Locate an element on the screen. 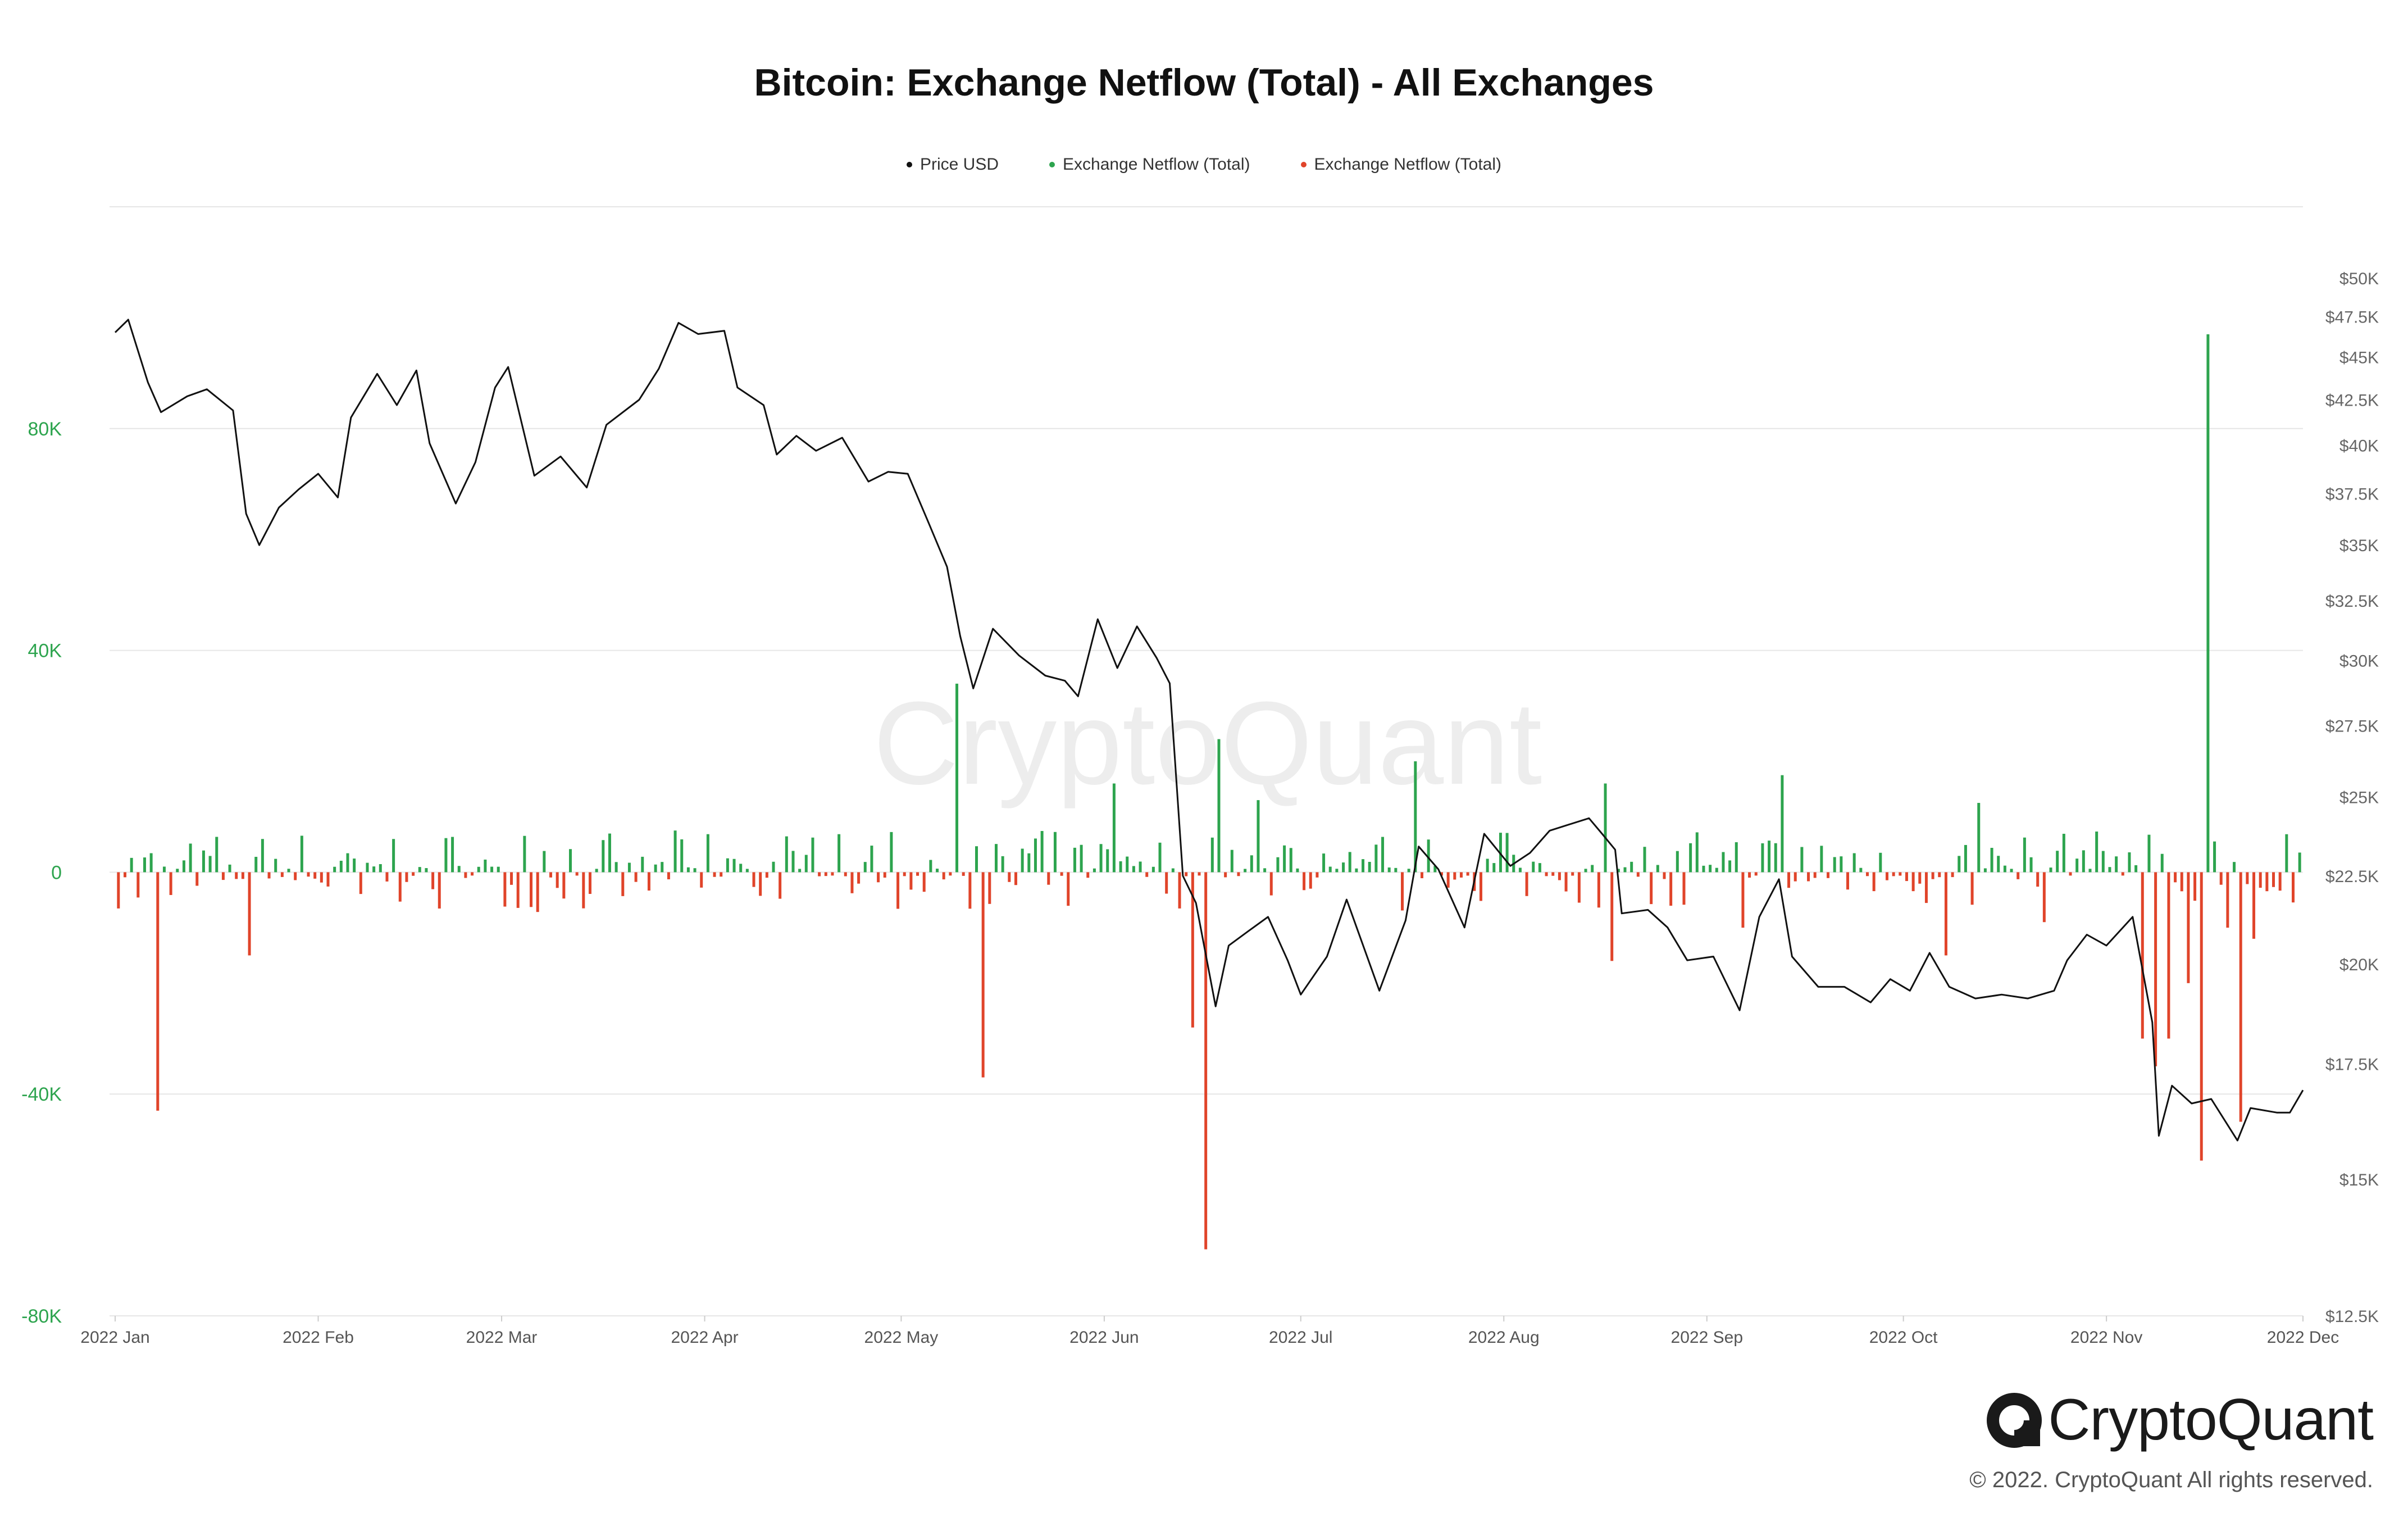  left-axis-tick-label: -80K is located at coordinates (41, 1316).